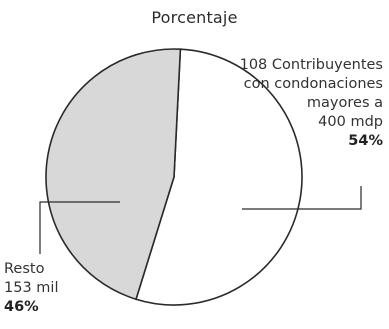 The height and width of the screenshot is (329, 389). I want to click on slice-label-line: Resto, so click(24, 269).